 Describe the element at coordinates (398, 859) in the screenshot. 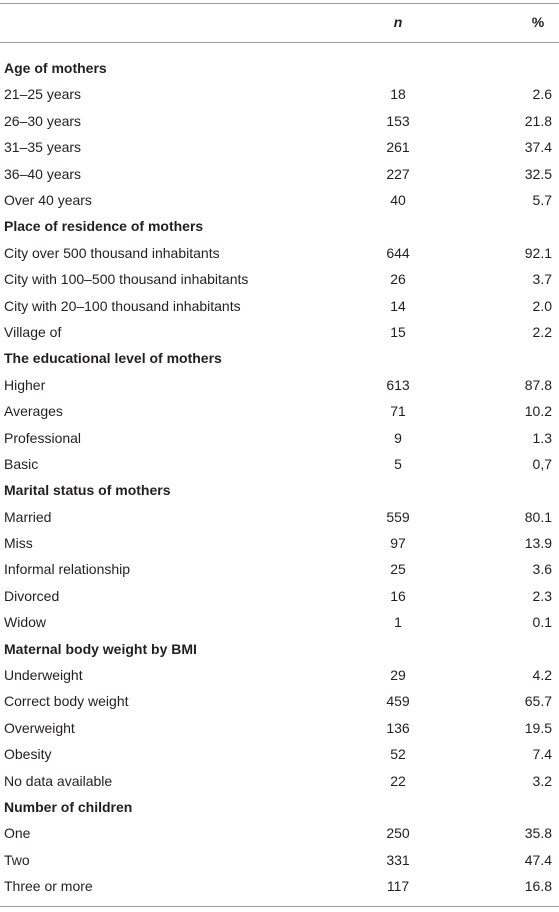

I see `n-value: 331` at that location.